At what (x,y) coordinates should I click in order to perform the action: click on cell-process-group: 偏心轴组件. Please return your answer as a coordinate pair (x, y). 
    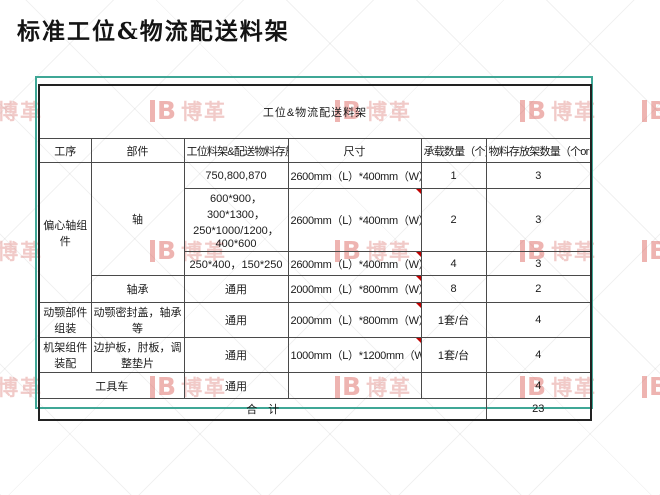
    Looking at the image, I should click on (65, 232).